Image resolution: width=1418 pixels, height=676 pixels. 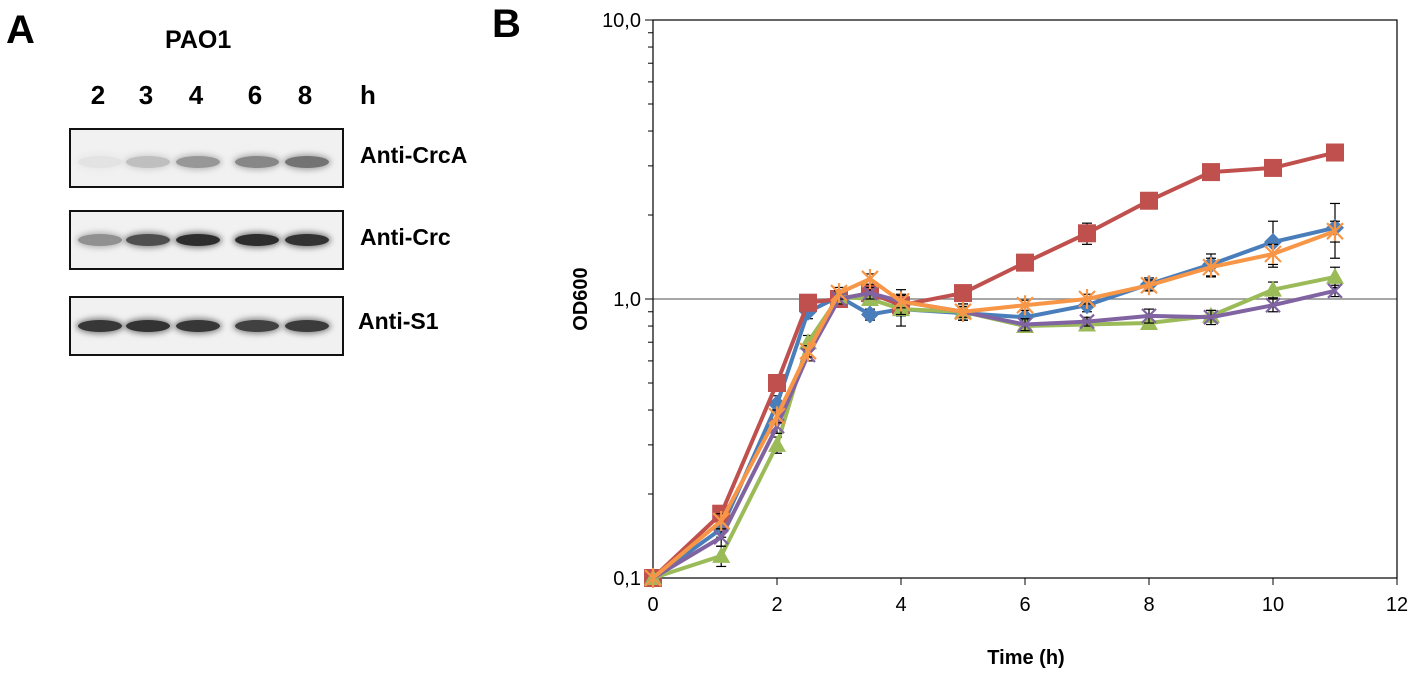 I want to click on western-blot-crca, so click(x=206, y=158).